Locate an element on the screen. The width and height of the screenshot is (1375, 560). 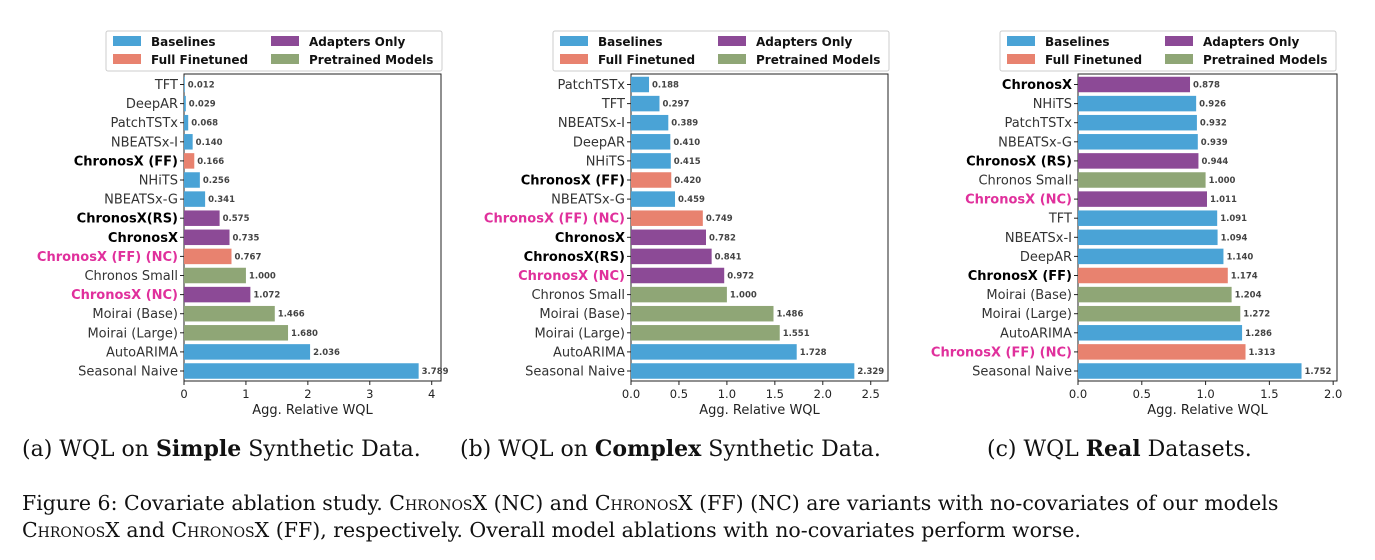
y-tick-label-nbeatsx-i: NBEATSx-I is located at coordinates (591, 123).